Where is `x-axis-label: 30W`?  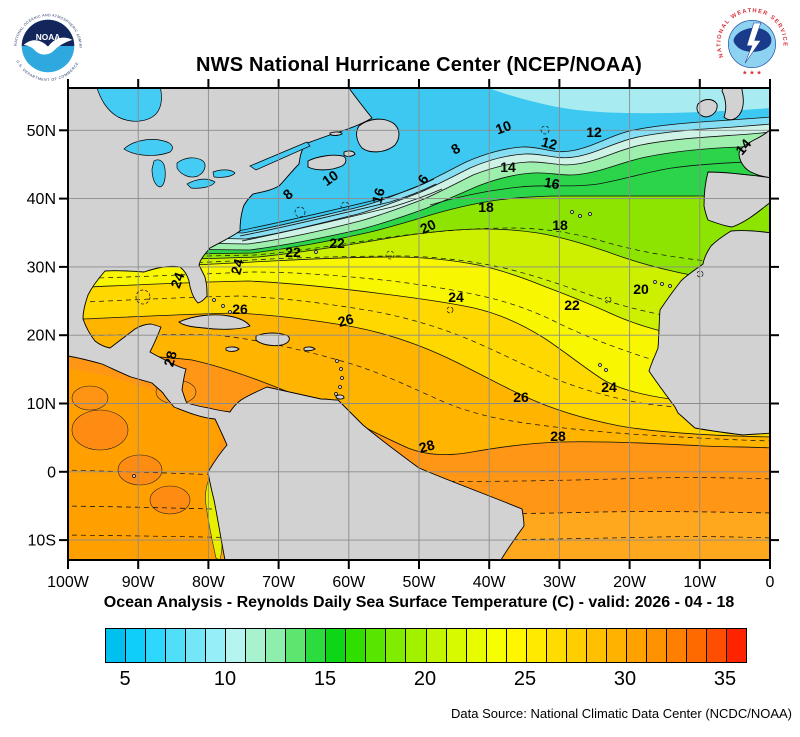 x-axis-label: 30W is located at coordinates (560, 582).